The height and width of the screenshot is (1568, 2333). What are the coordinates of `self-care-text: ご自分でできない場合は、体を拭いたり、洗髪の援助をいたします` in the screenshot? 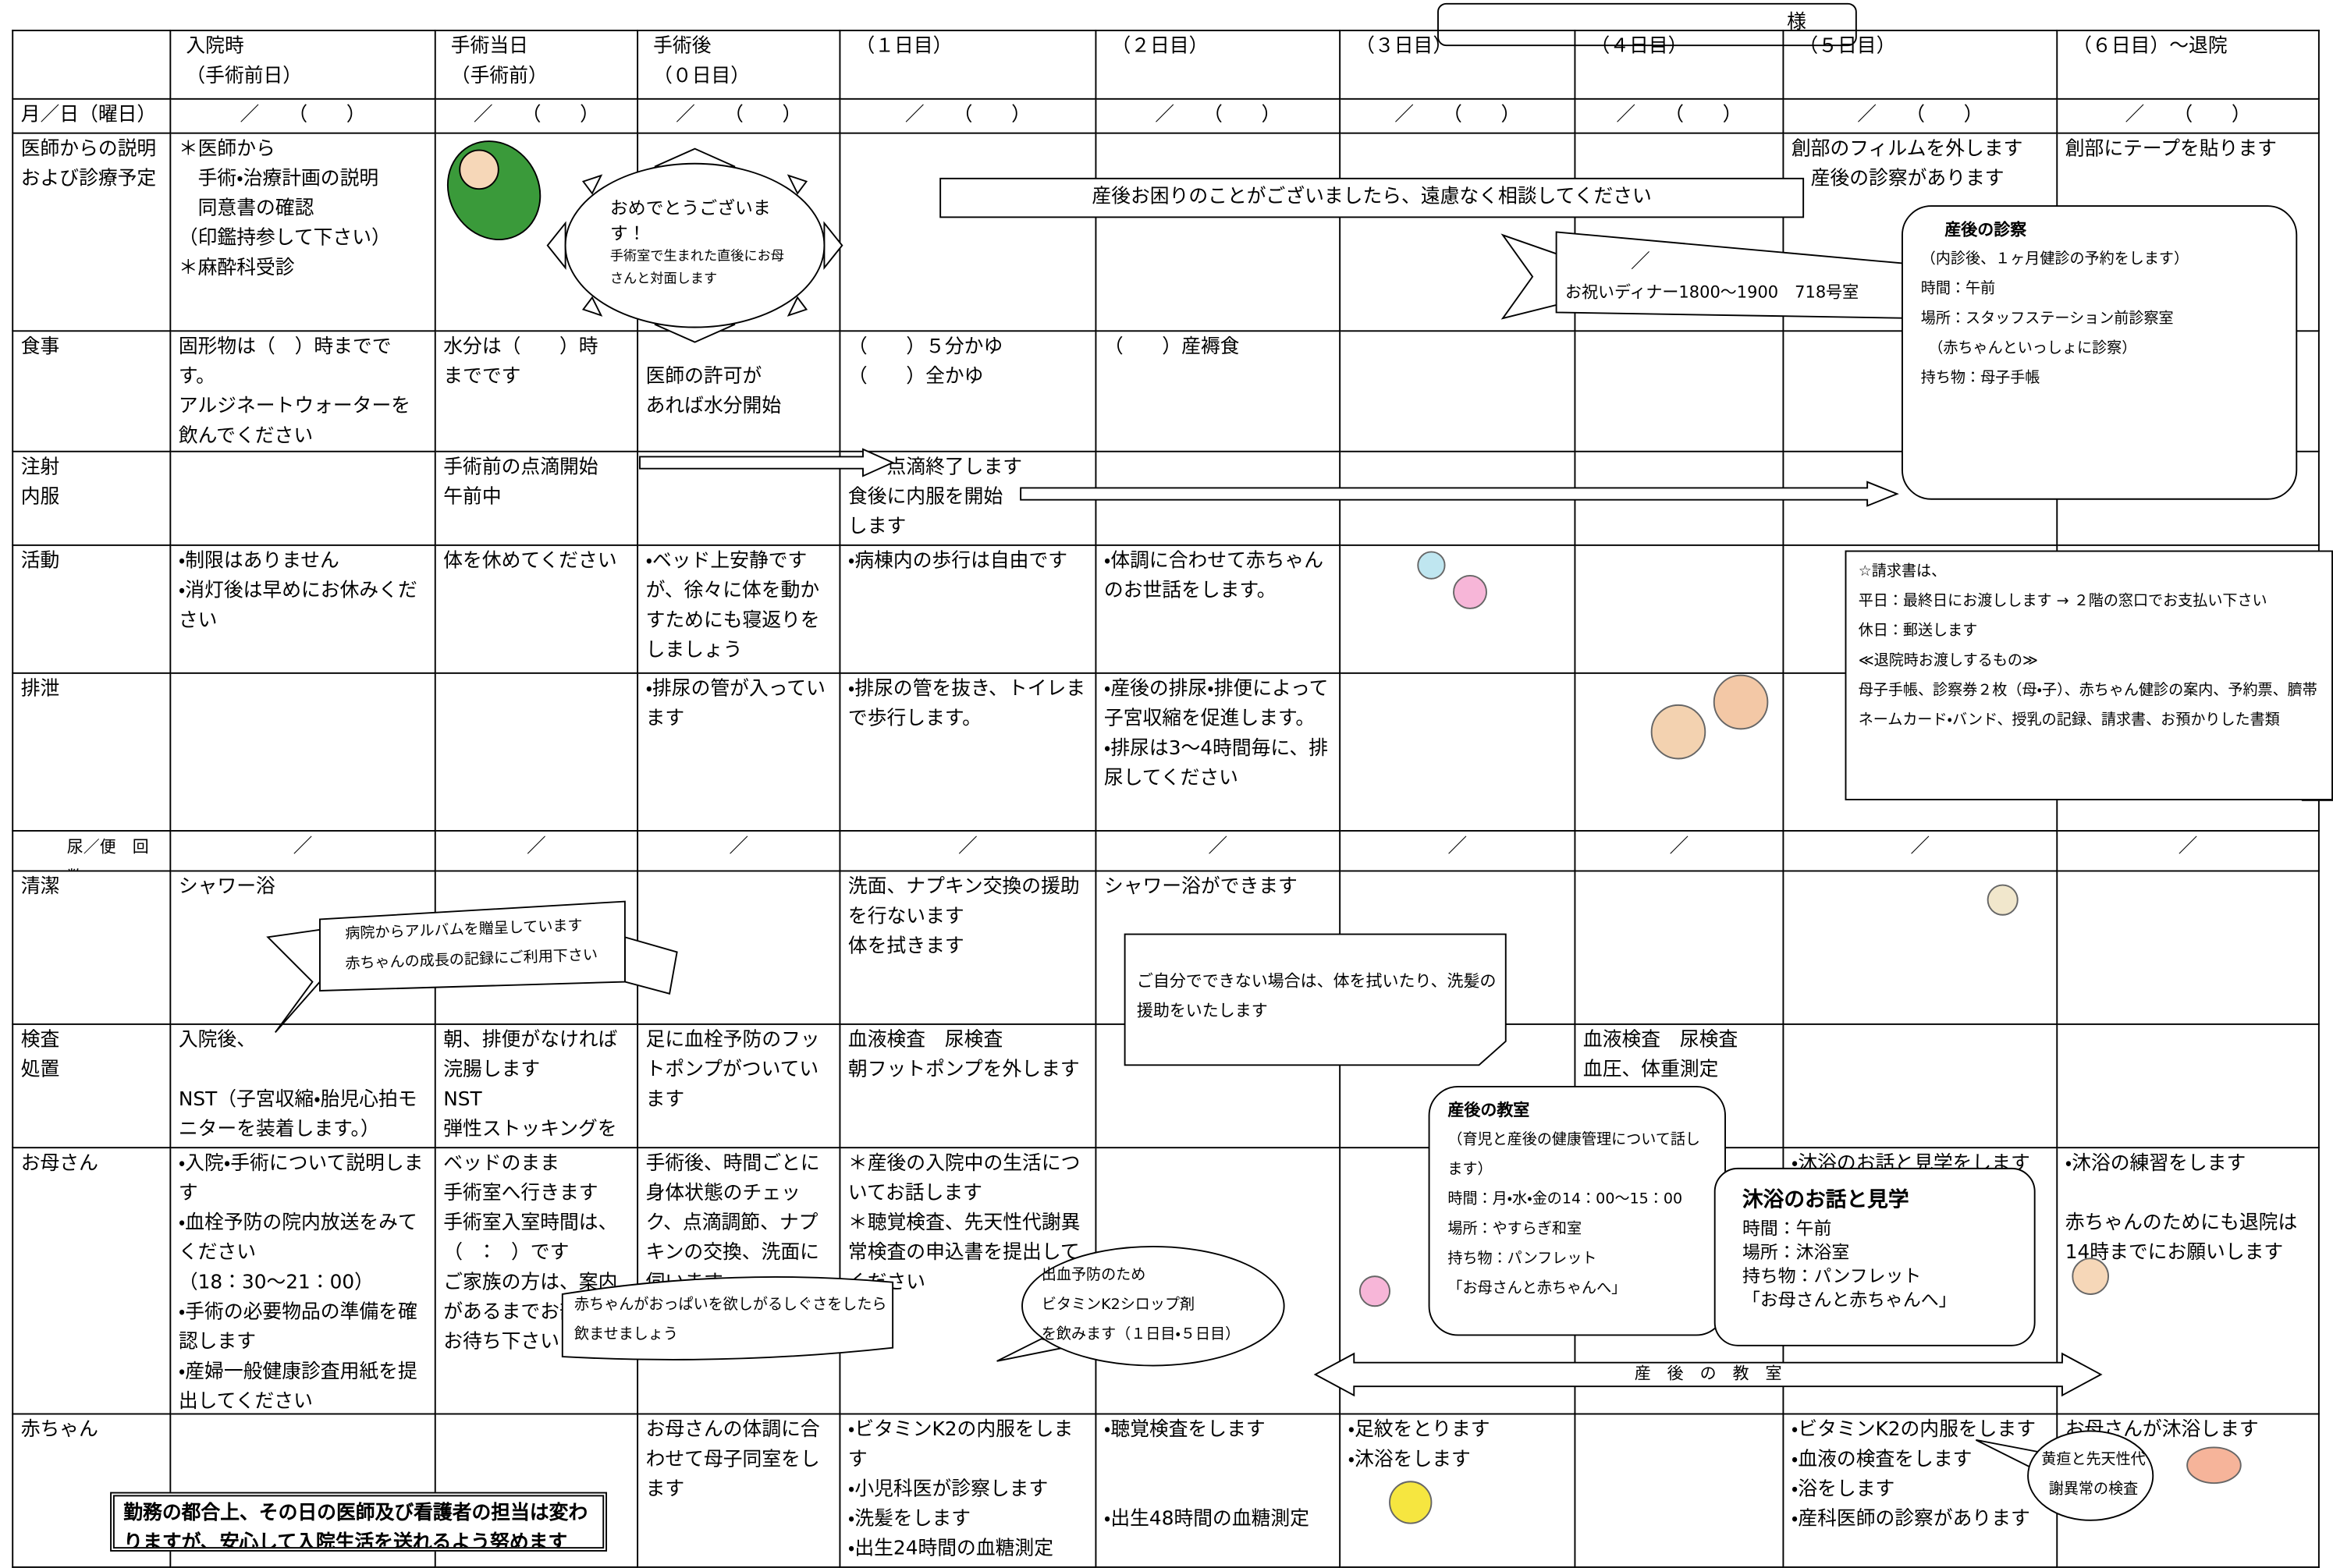 It's located at (1316, 996).